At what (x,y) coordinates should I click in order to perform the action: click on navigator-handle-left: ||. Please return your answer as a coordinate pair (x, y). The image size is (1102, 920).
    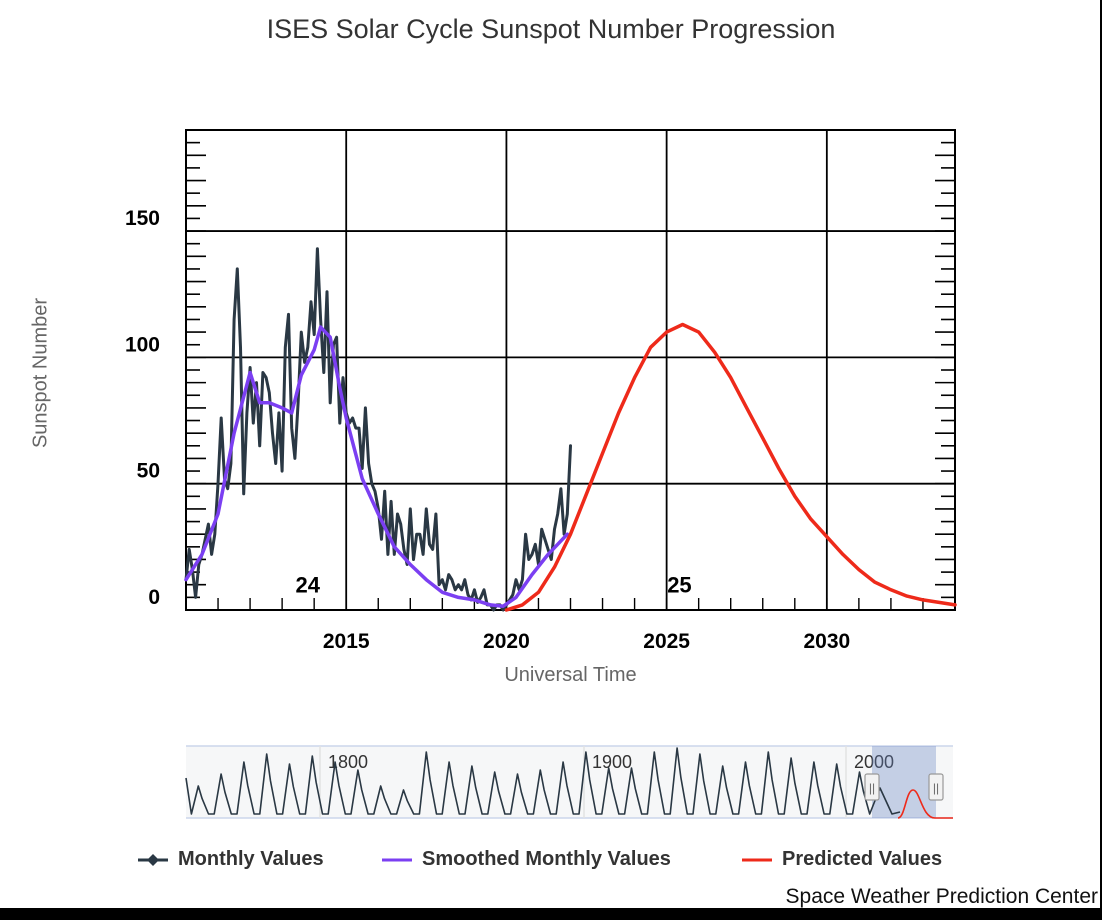
    Looking at the image, I should click on (872, 787).